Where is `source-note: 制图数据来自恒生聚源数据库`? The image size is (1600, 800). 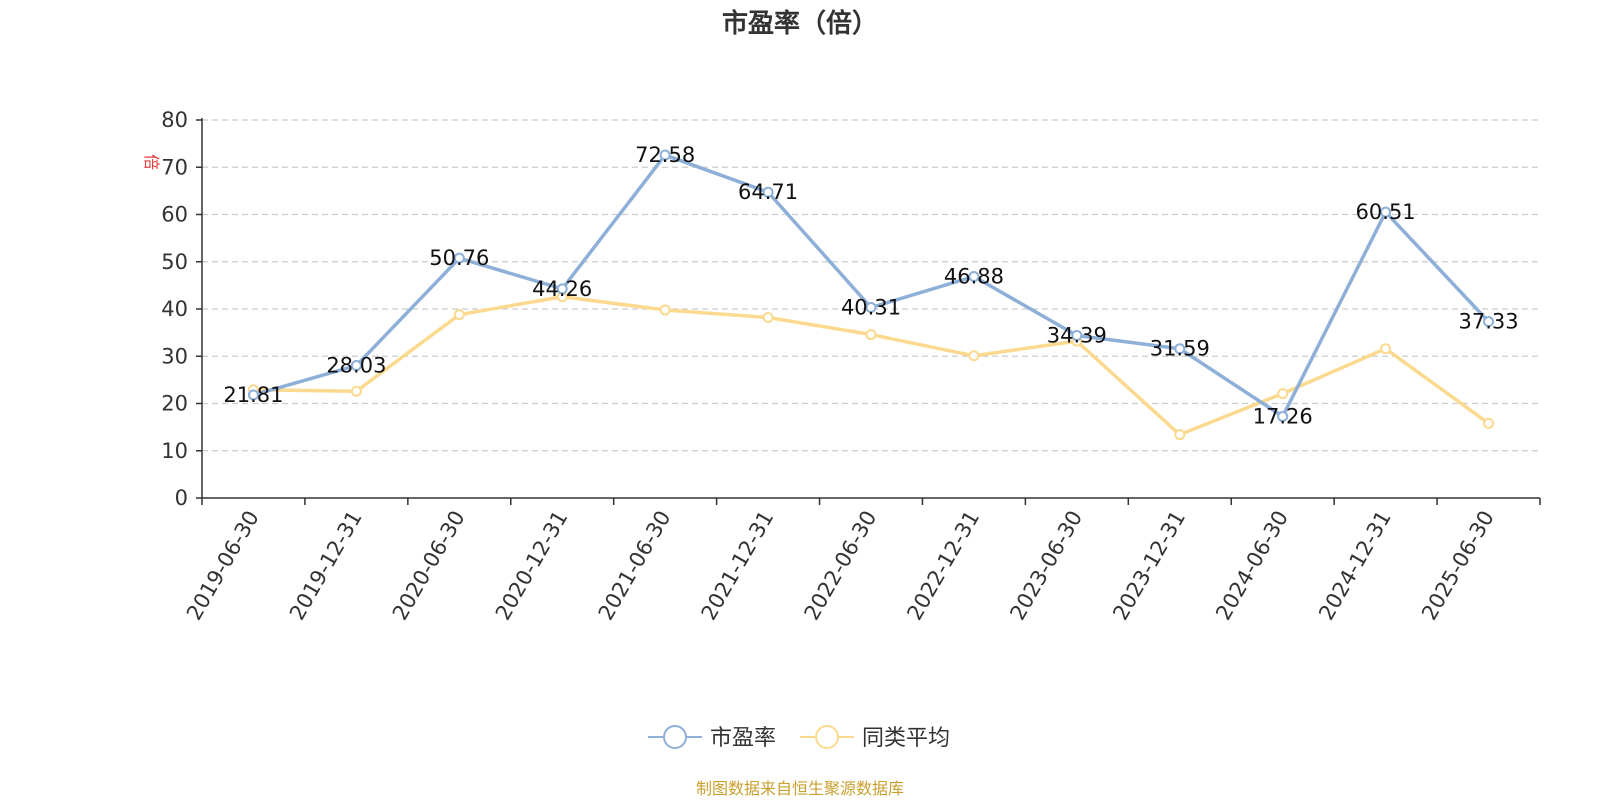 source-note: 制图数据来自恒生聚源数据库 is located at coordinates (800, 788).